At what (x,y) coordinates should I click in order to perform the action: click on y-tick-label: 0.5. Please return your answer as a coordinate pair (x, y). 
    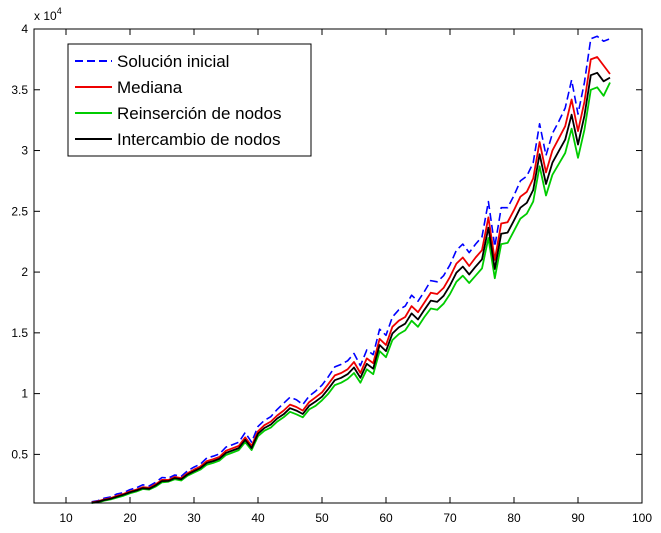
    Looking at the image, I should click on (19, 454).